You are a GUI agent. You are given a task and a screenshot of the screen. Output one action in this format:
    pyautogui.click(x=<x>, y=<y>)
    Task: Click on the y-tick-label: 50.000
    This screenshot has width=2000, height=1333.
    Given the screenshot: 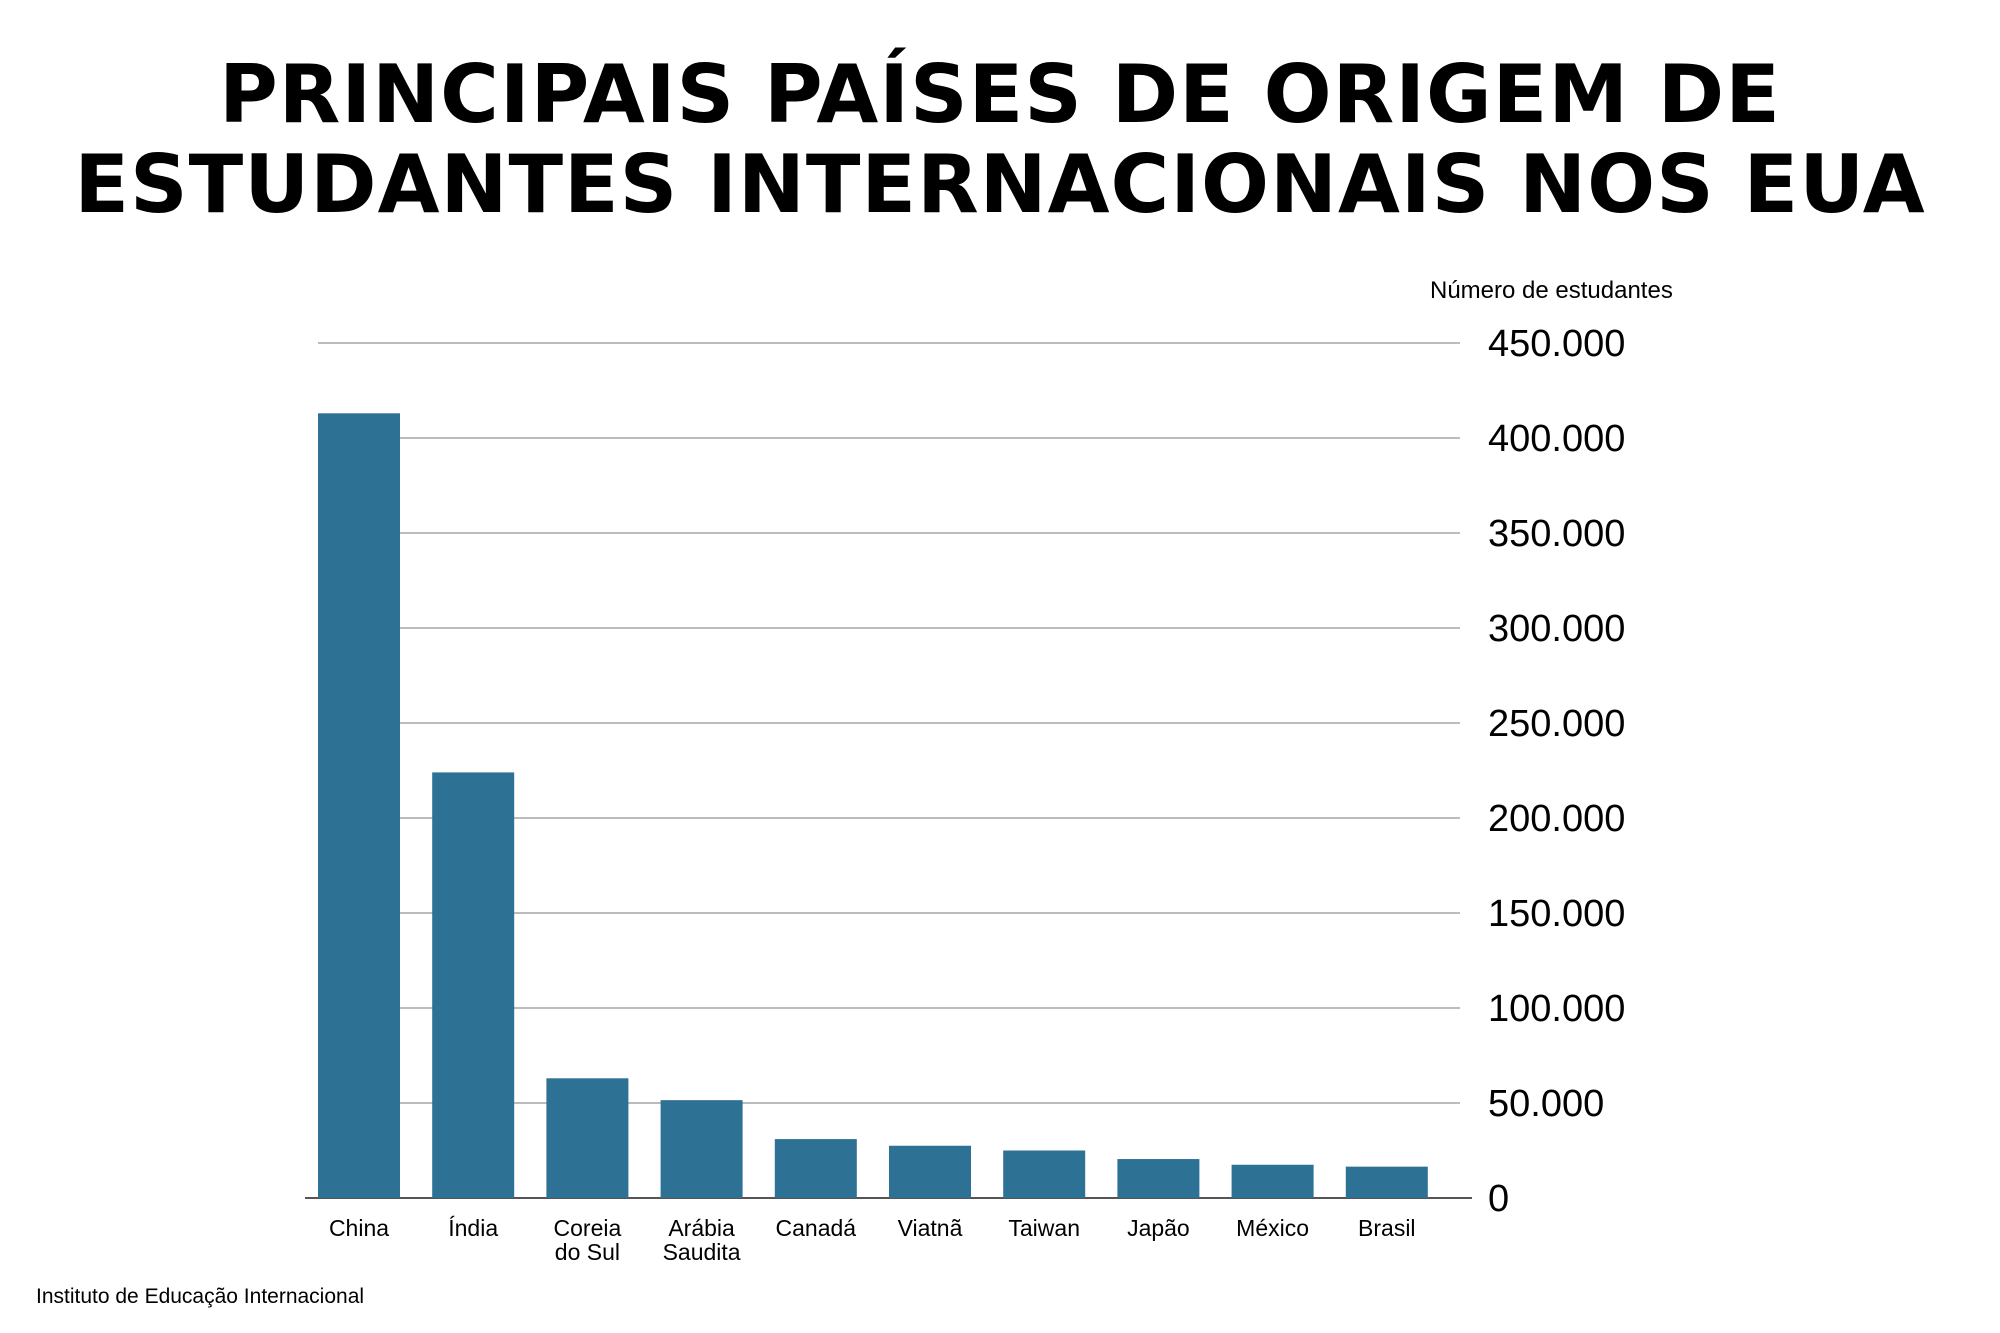 What is the action you would take?
    pyautogui.click(x=1546, y=1104)
    